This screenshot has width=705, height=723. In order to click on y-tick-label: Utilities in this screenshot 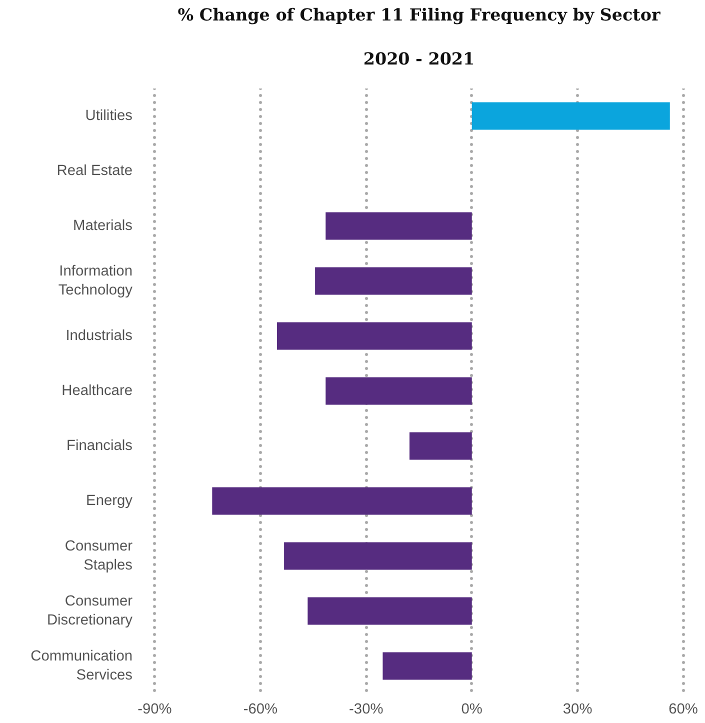, I will do `click(108, 116)`.